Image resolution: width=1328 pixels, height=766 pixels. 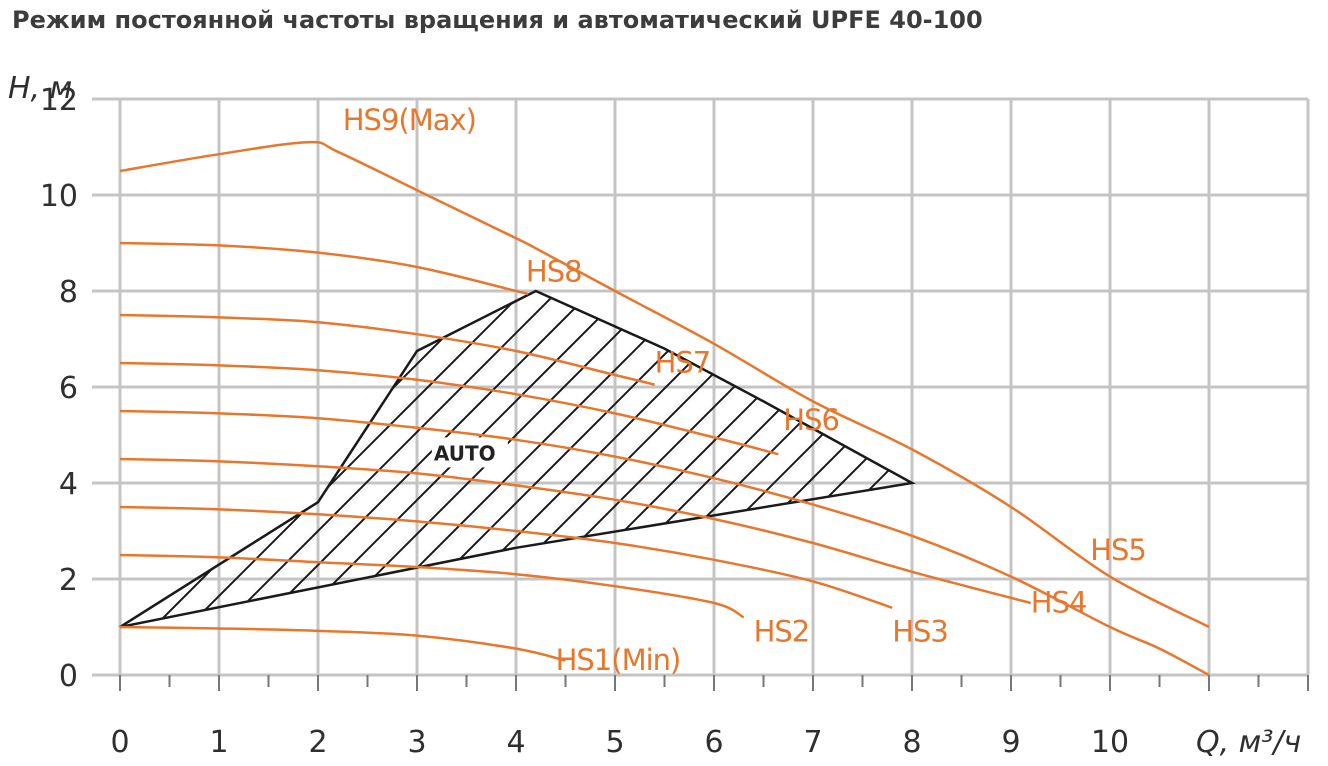 I want to click on x-tick-label: 1, so click(x=218, y=742).